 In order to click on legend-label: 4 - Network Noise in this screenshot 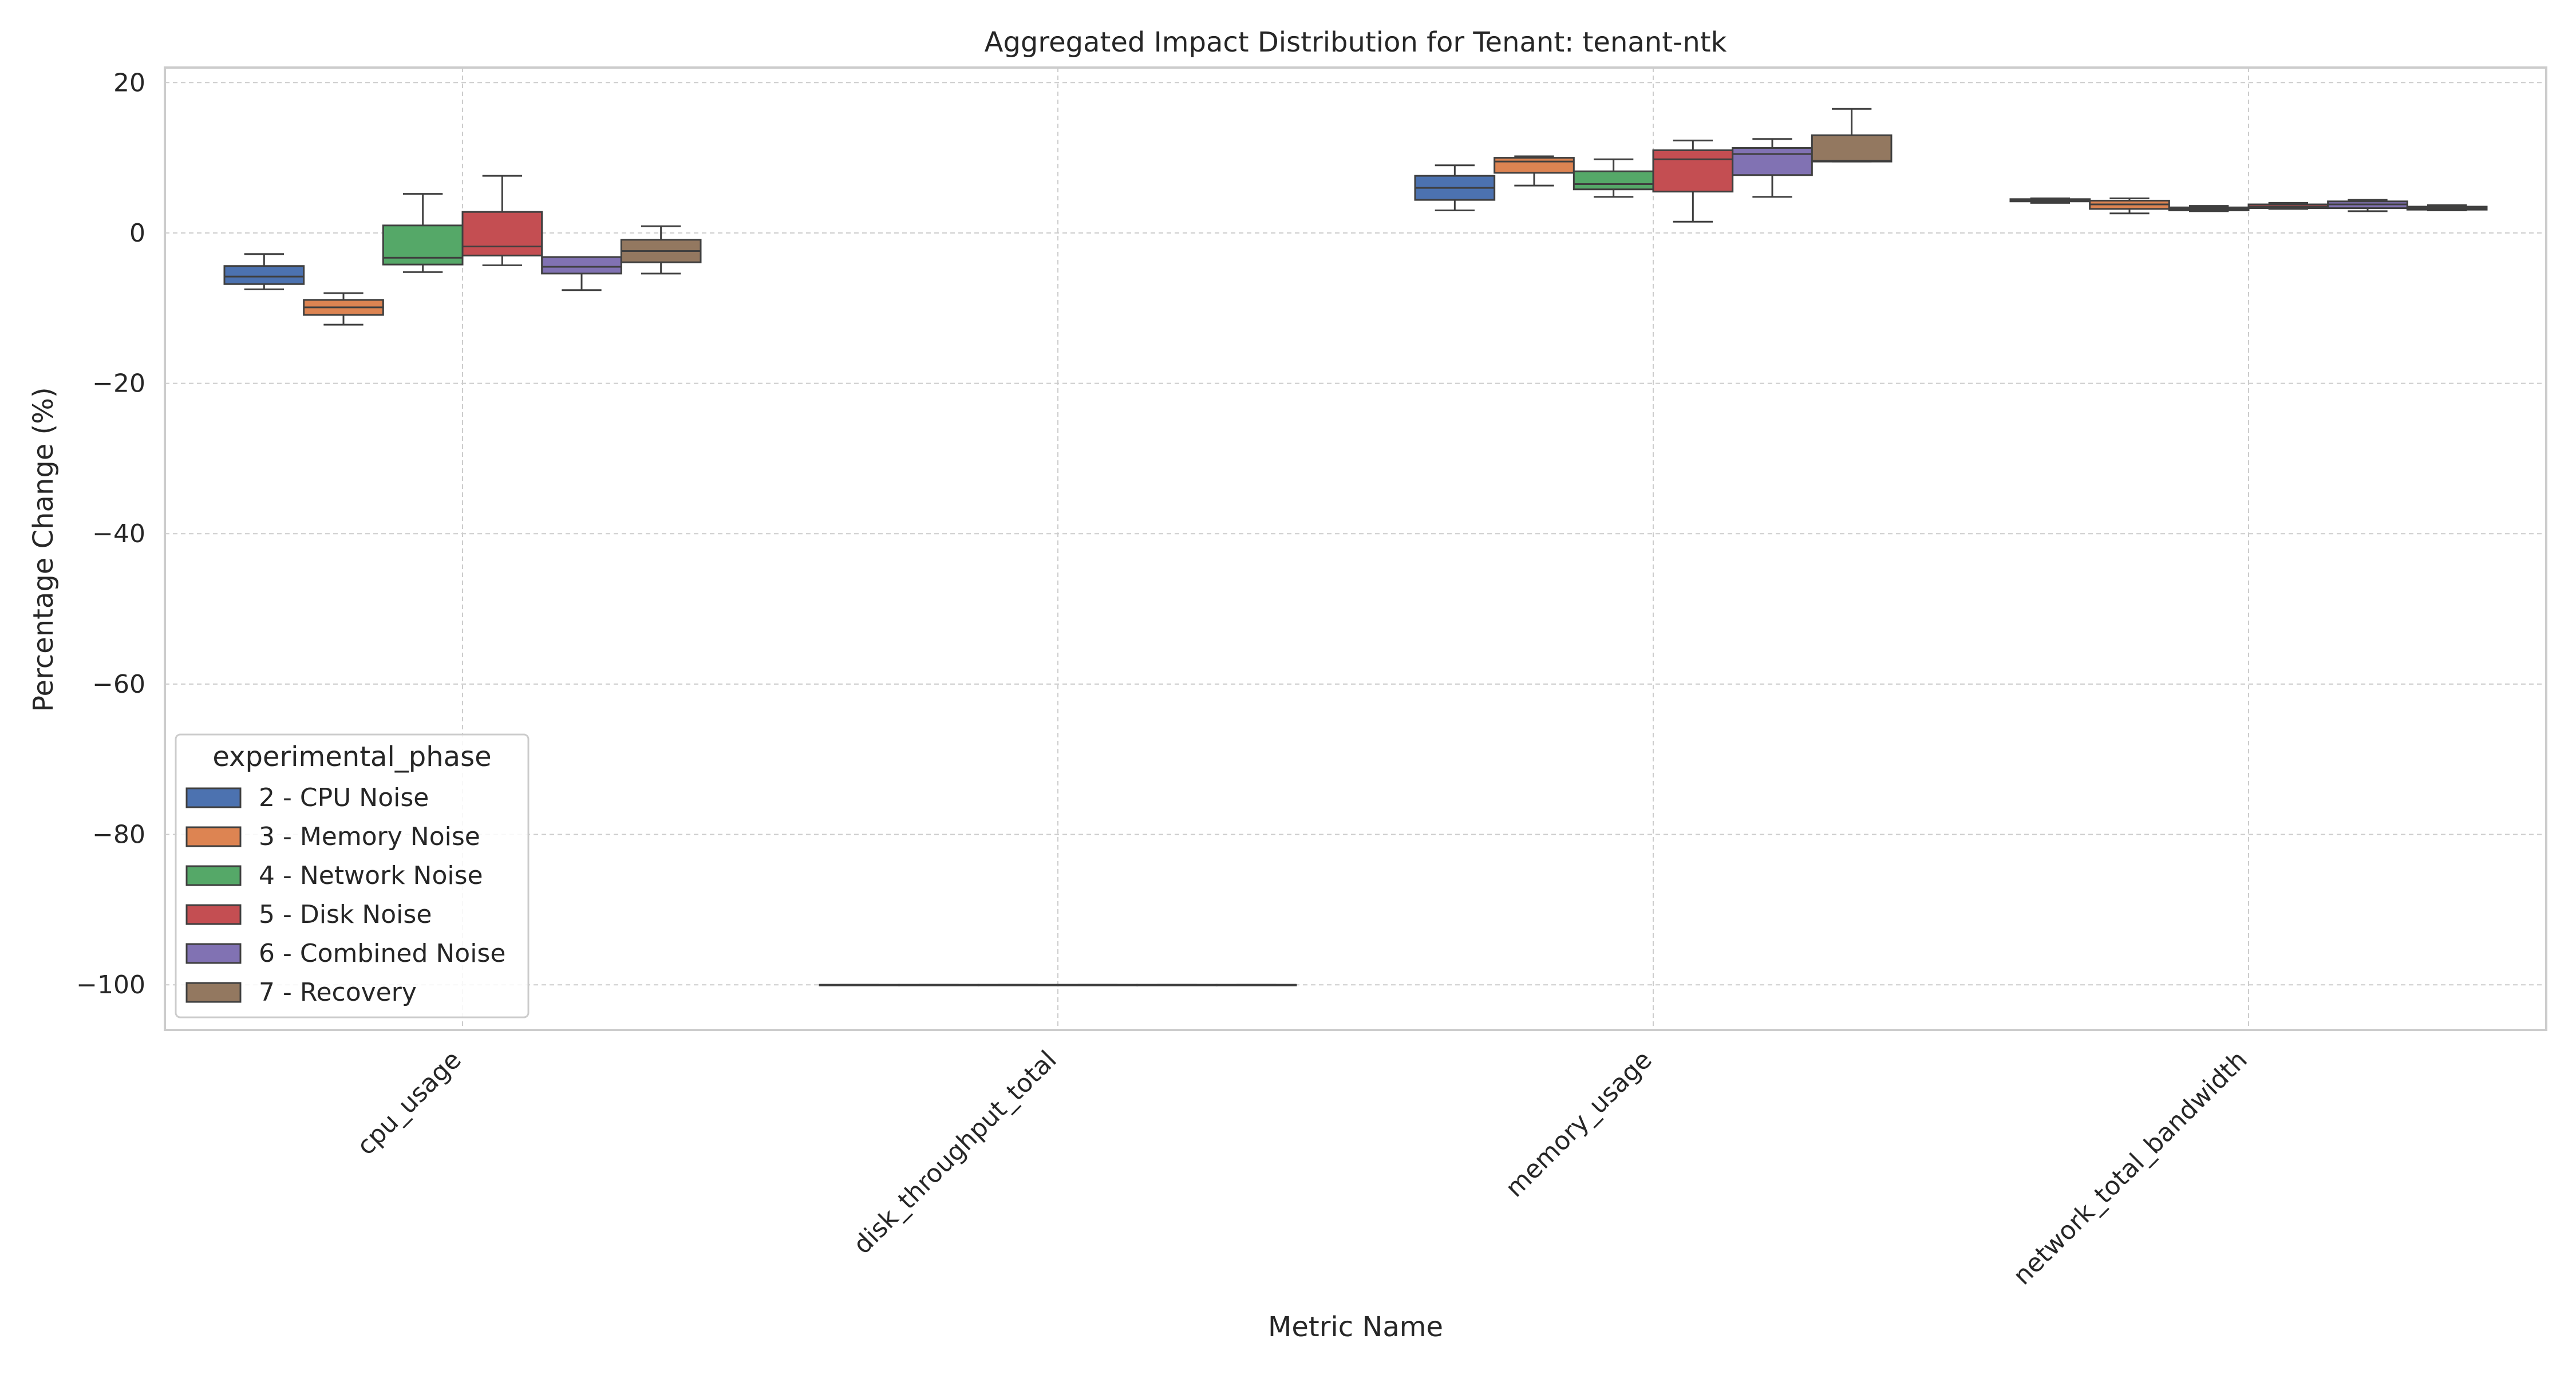, I will do `click(371, 875)`.